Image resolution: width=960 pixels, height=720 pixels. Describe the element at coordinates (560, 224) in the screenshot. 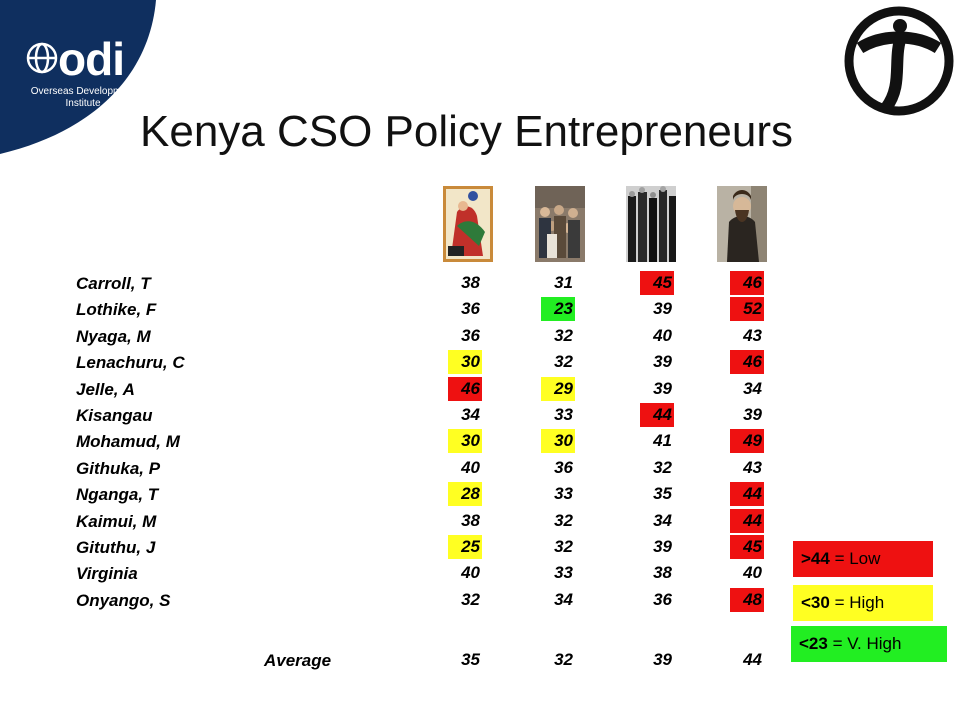

I see `crowd-photo-icon` at that location.